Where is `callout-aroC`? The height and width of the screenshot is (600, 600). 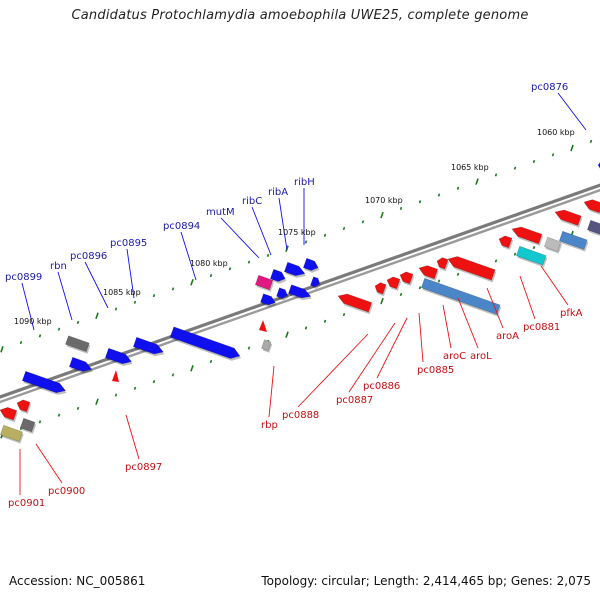
callout-aroC is located at coordinates (447, 326).